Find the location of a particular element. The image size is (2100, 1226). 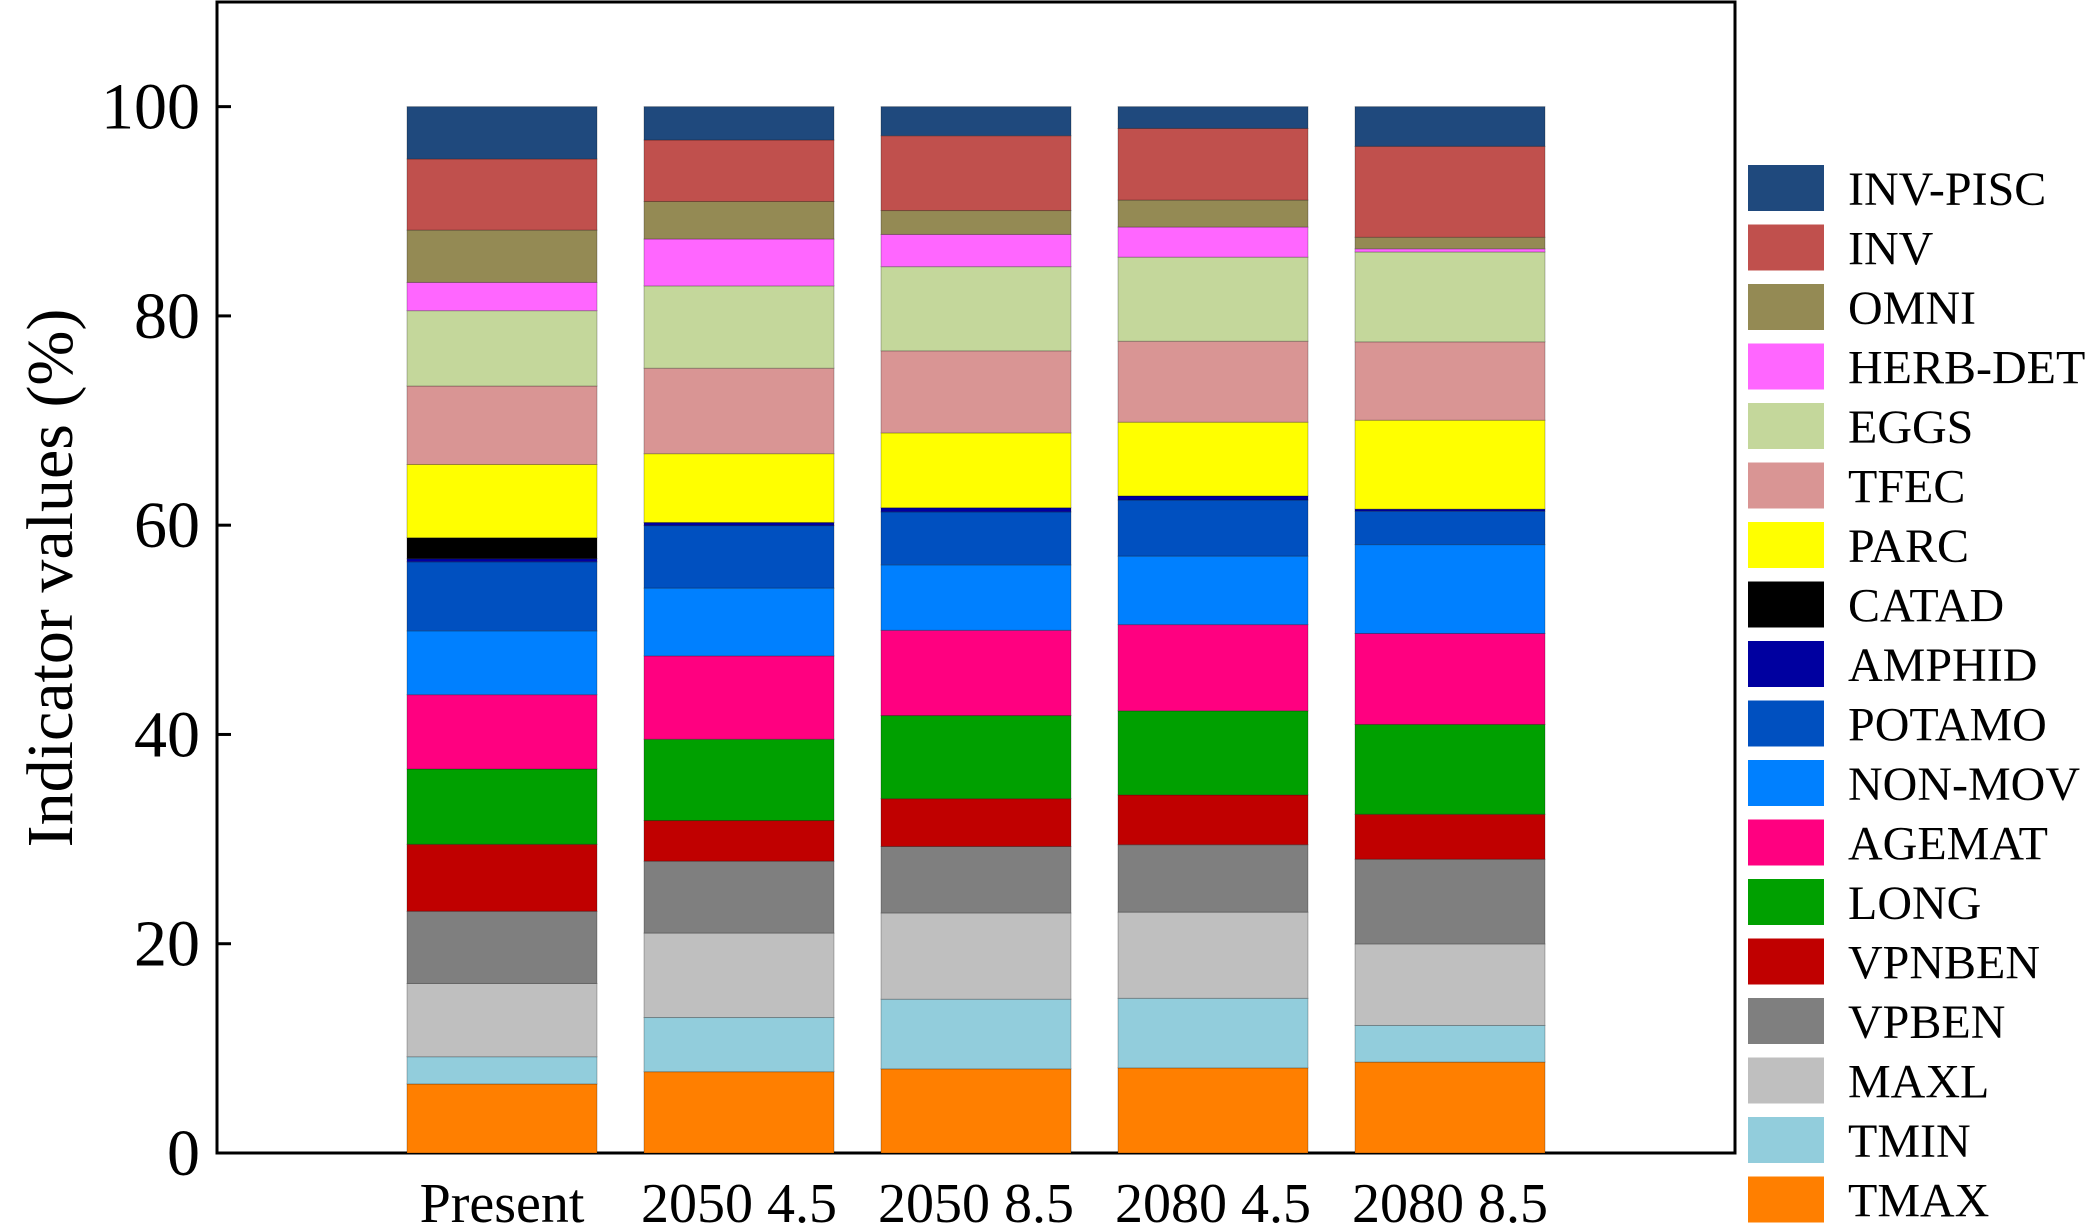

legend-swatch-eggs is located at coordinates (1786, 426).